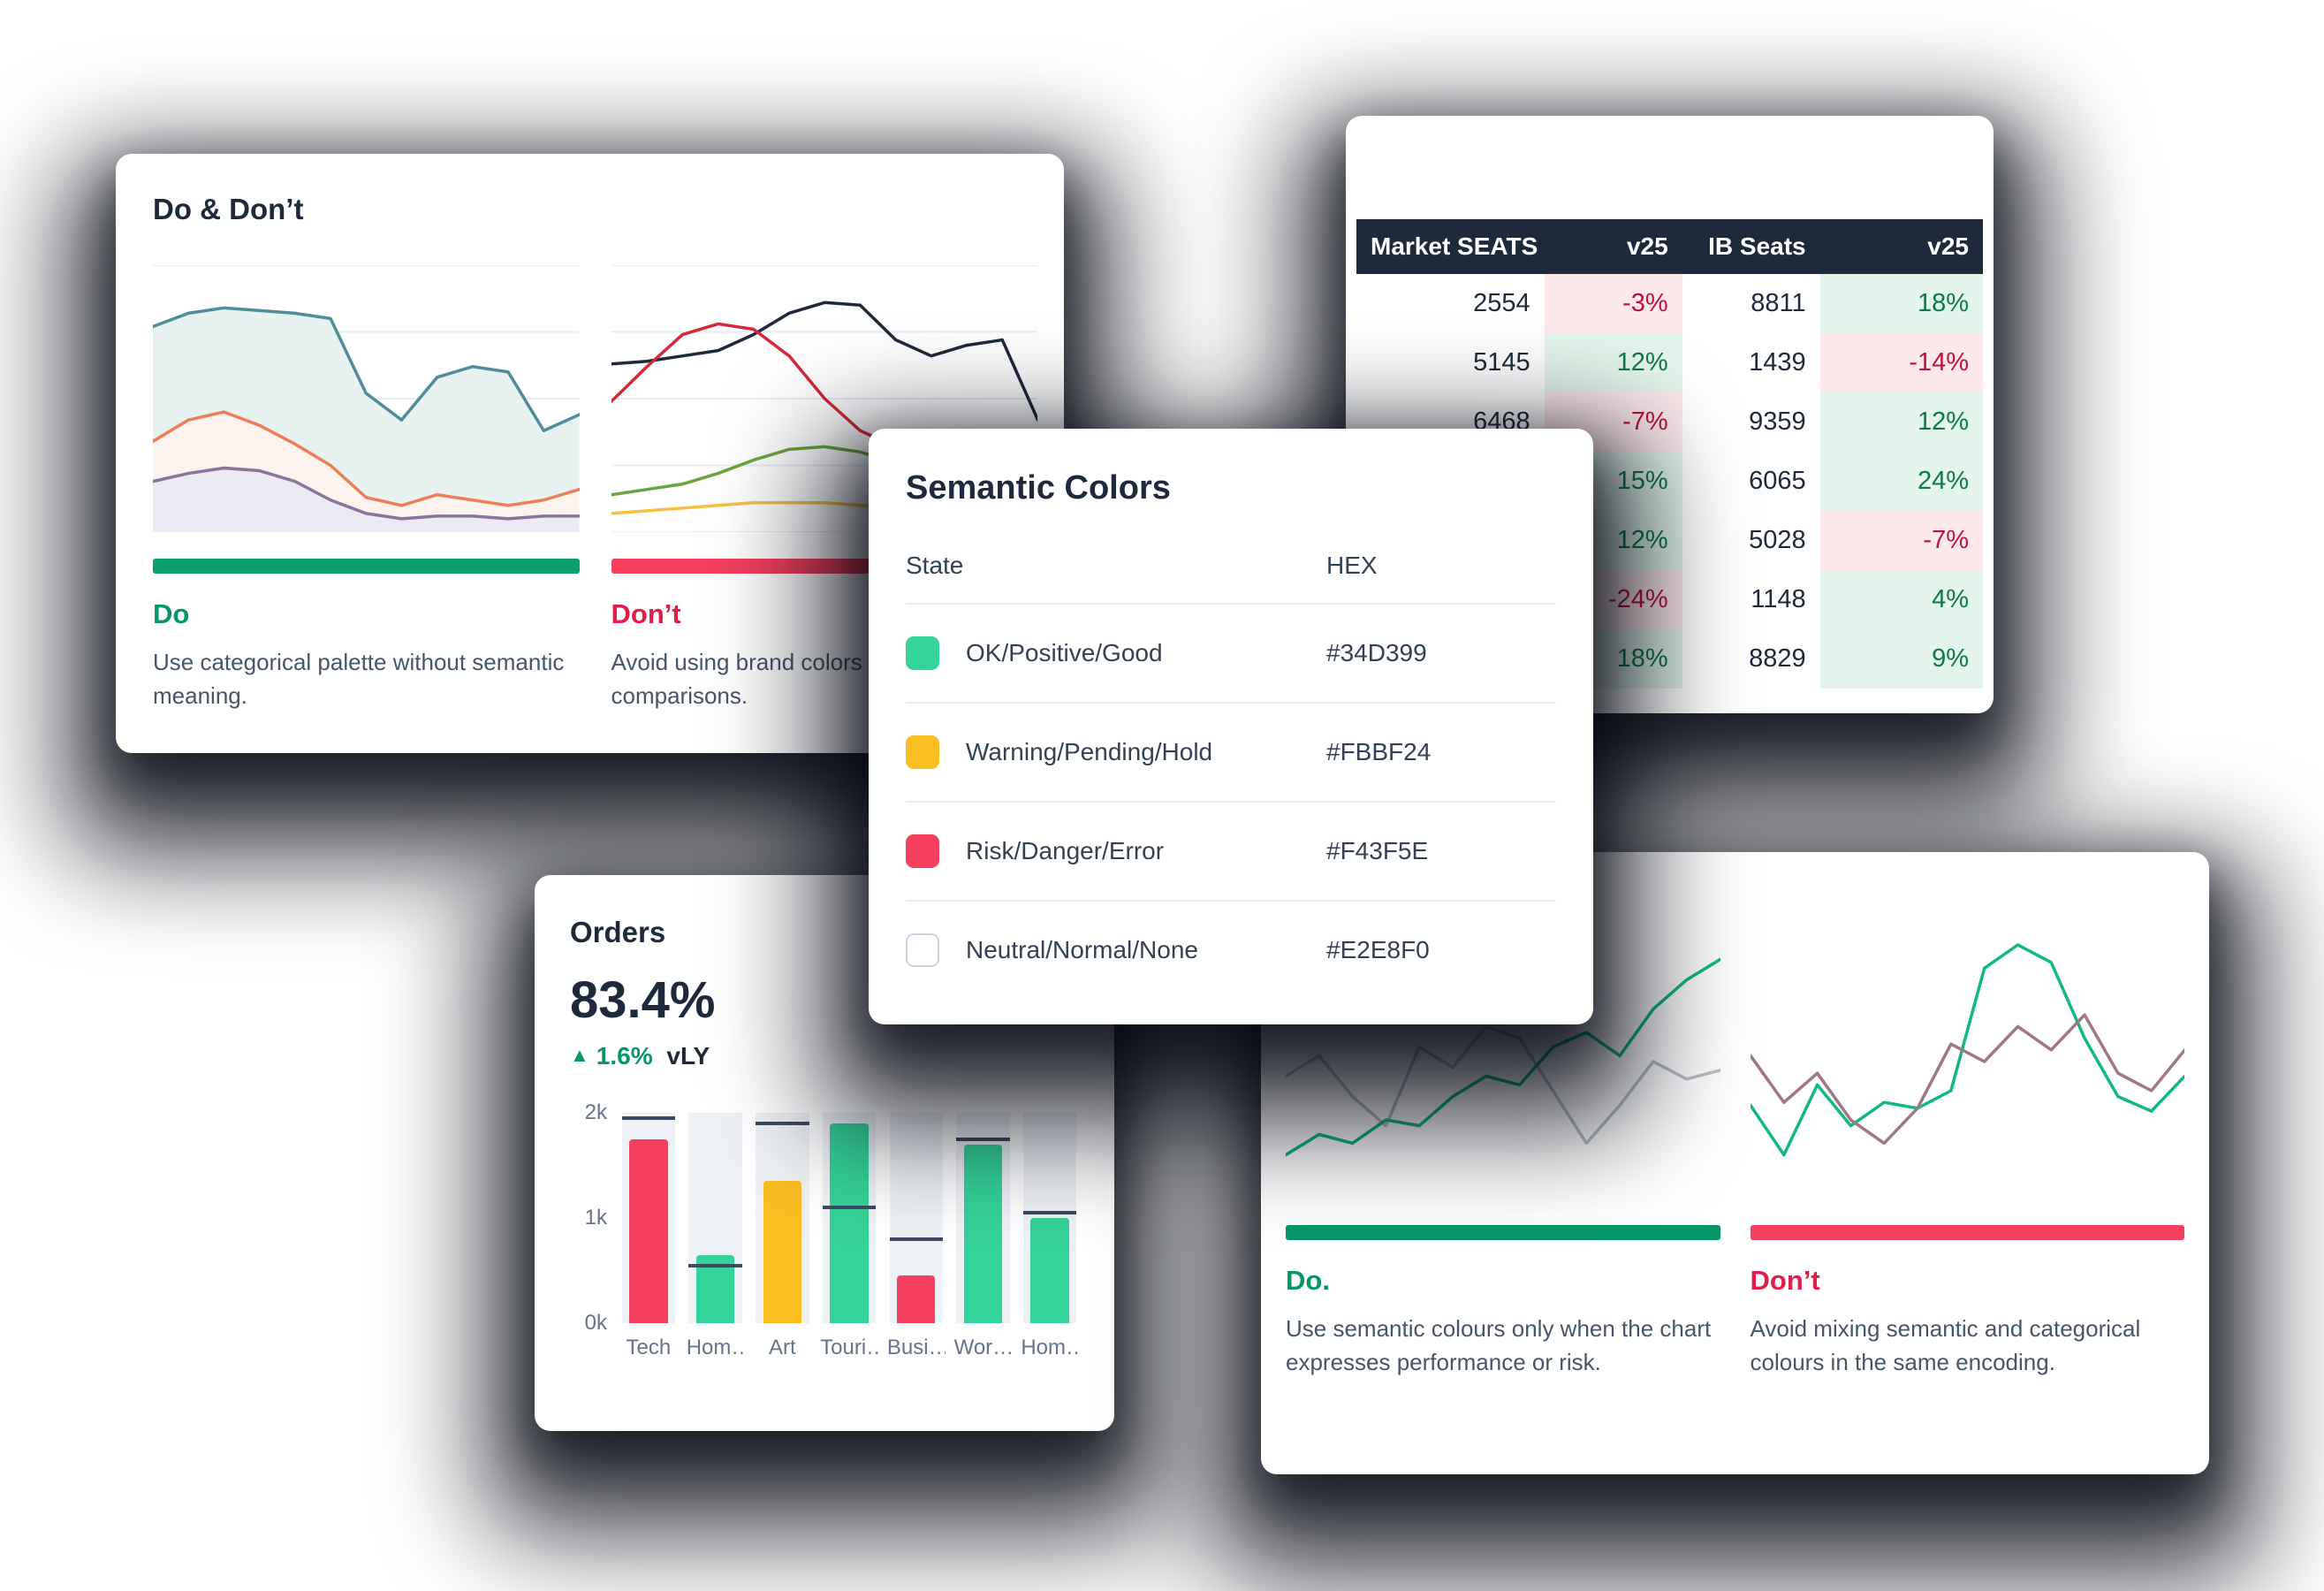  I want to click on col-header-ib-seats: IB Seats, so click(1751, 246).